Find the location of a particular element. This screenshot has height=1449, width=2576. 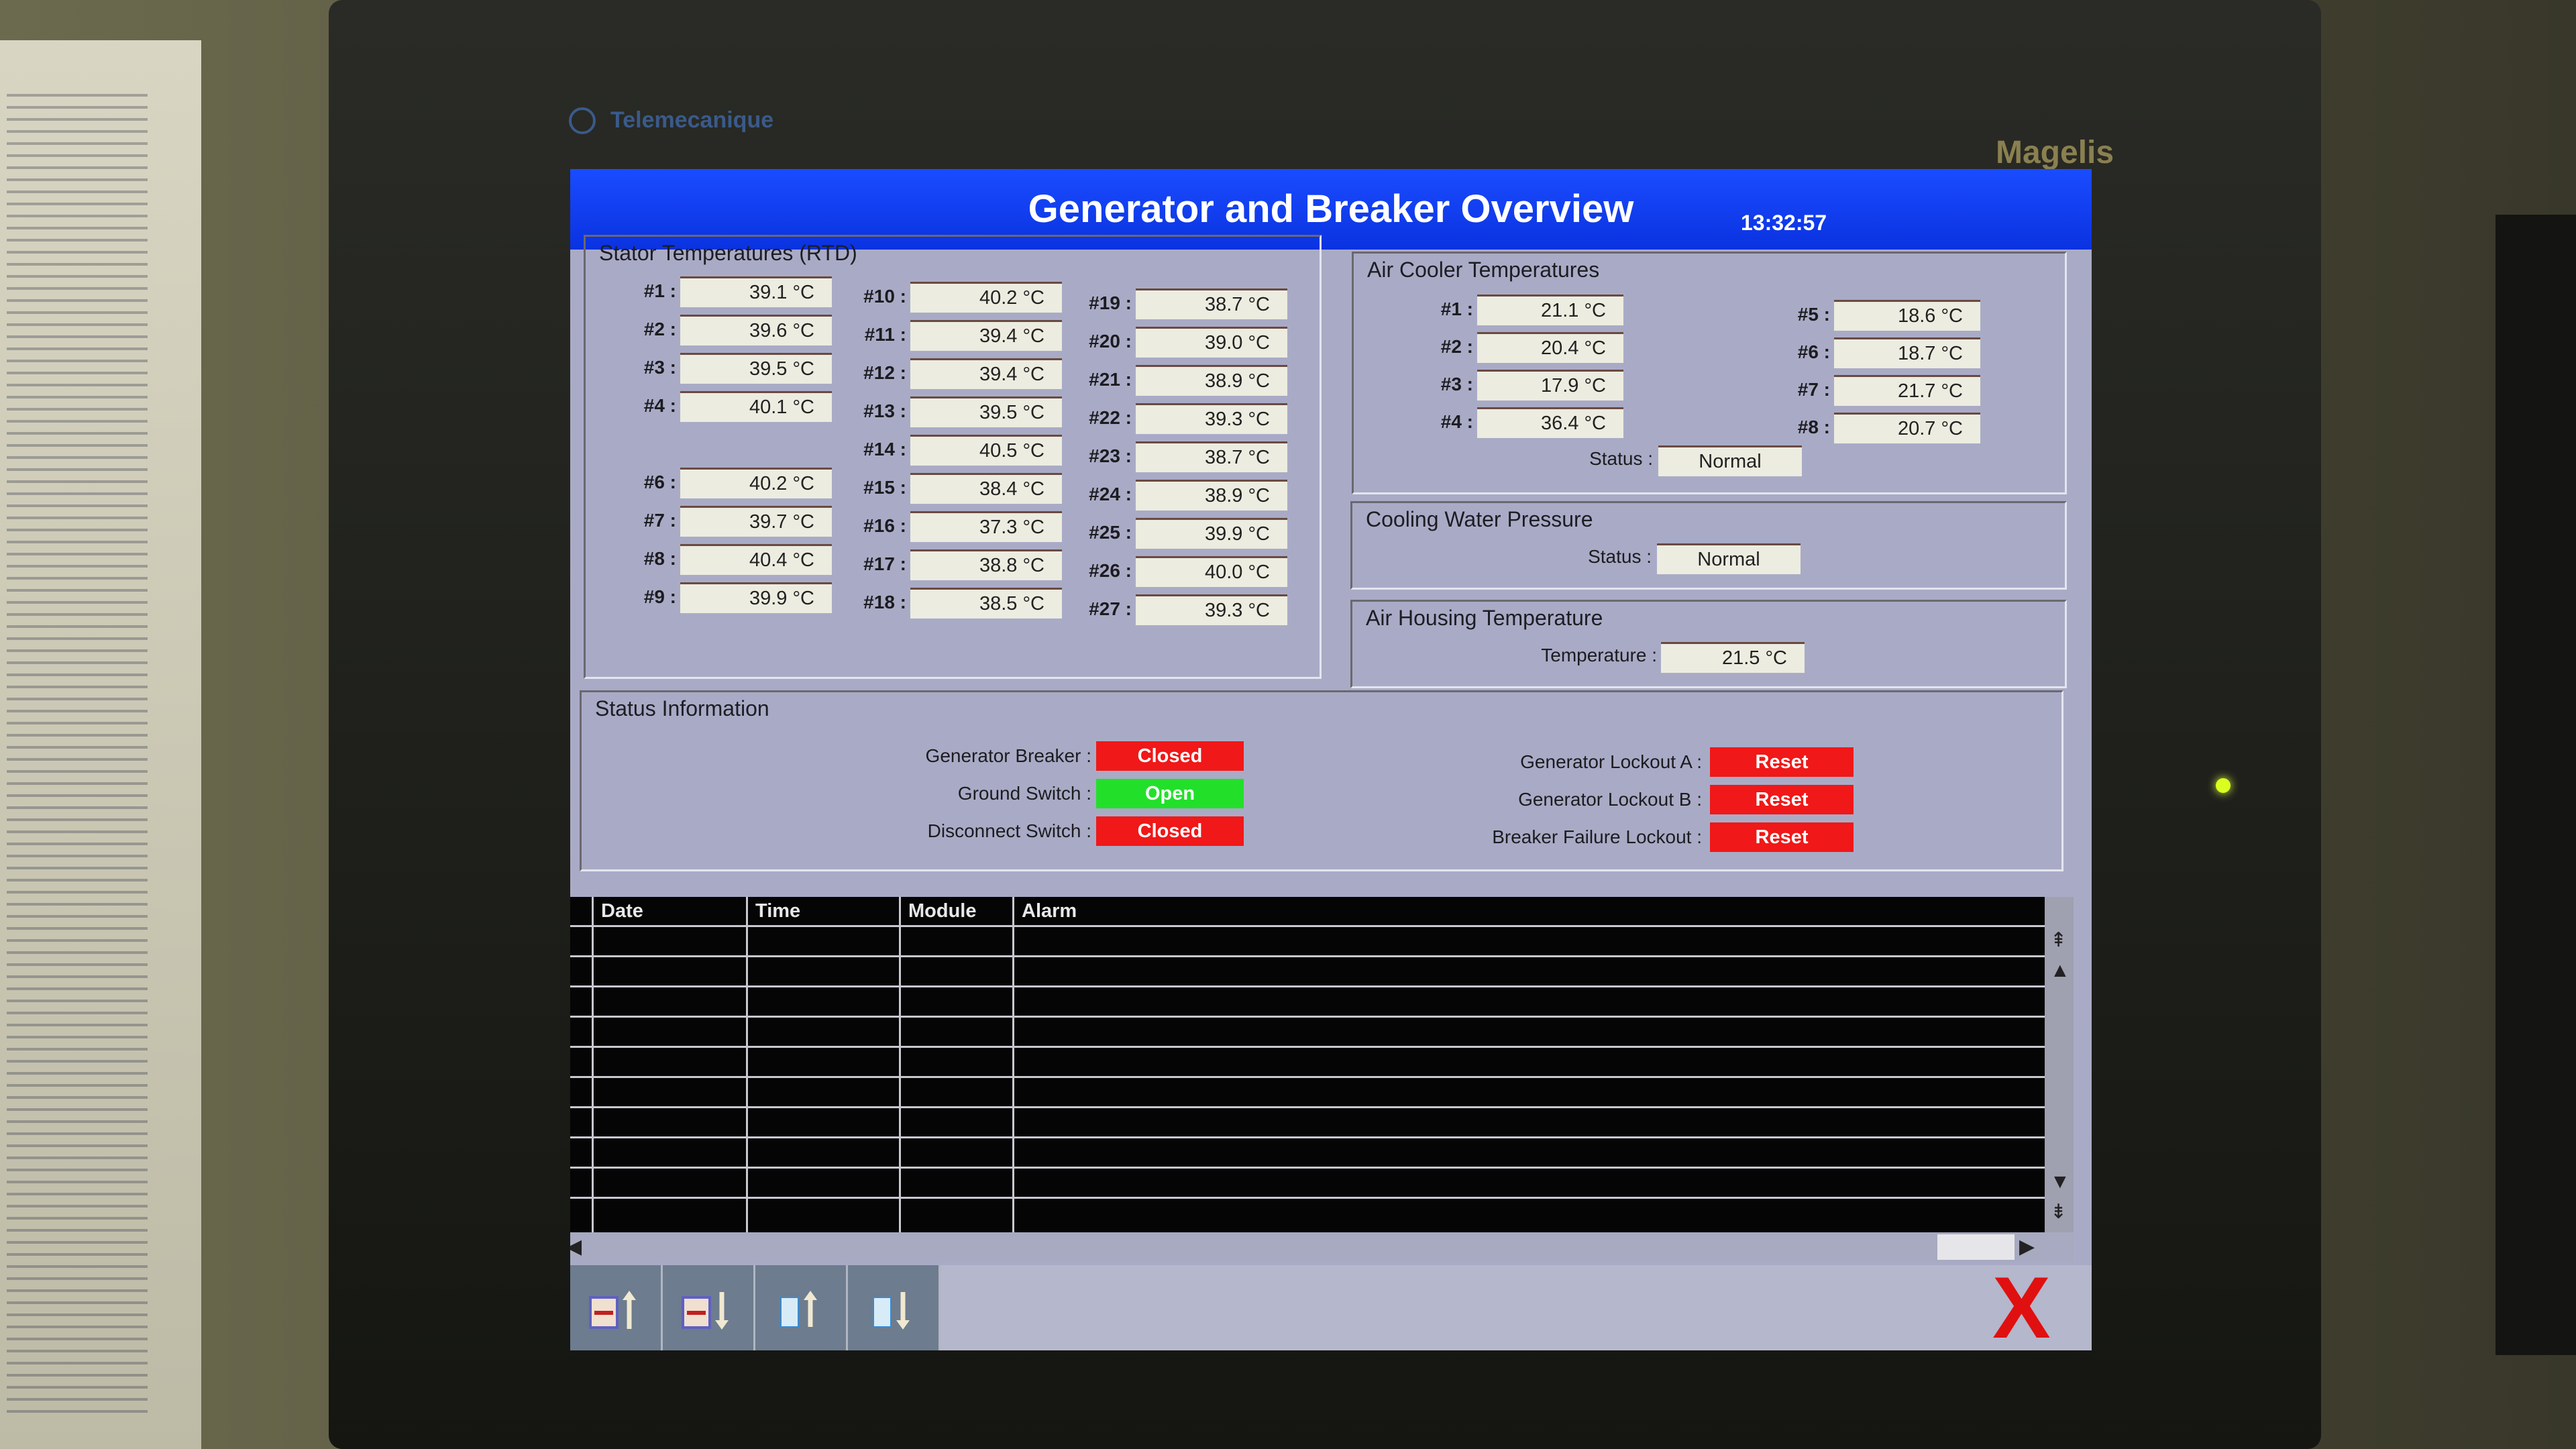

alarm-list-up-button is located at coordinates (616, 1307).